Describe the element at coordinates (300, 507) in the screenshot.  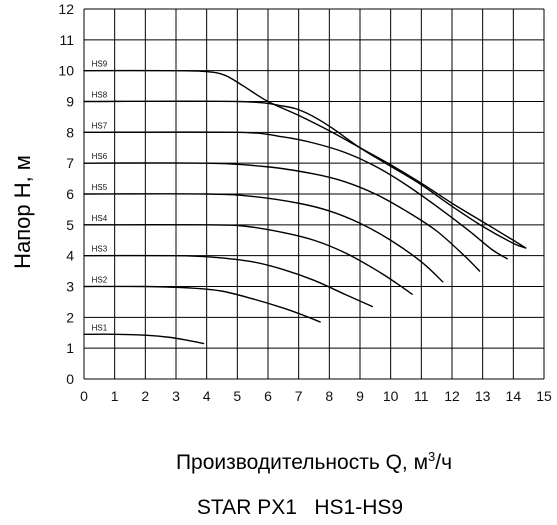
I see `chart-title: STAR PX1 HS1-HS9` at that location.